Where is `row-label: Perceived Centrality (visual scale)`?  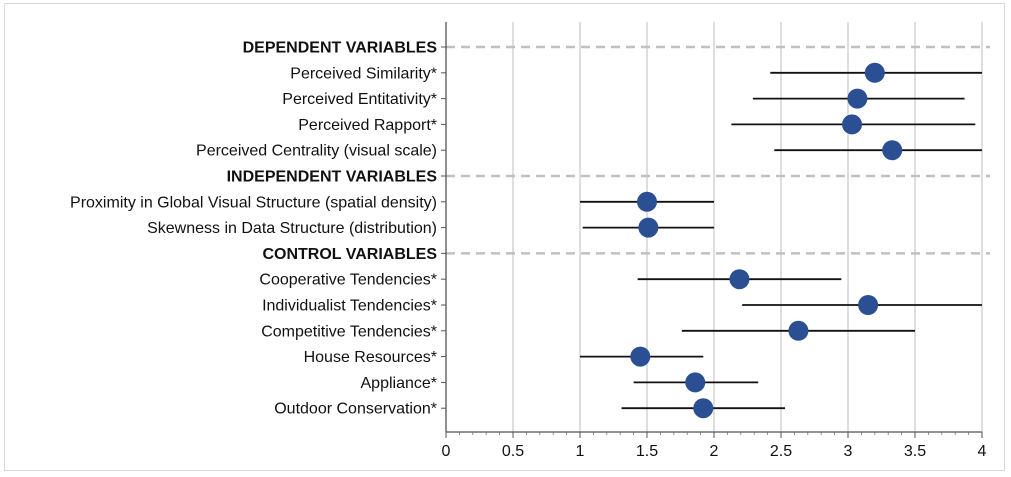
row-label: Perceived Centrality (visual scale) is located at coordinates (316, 151).